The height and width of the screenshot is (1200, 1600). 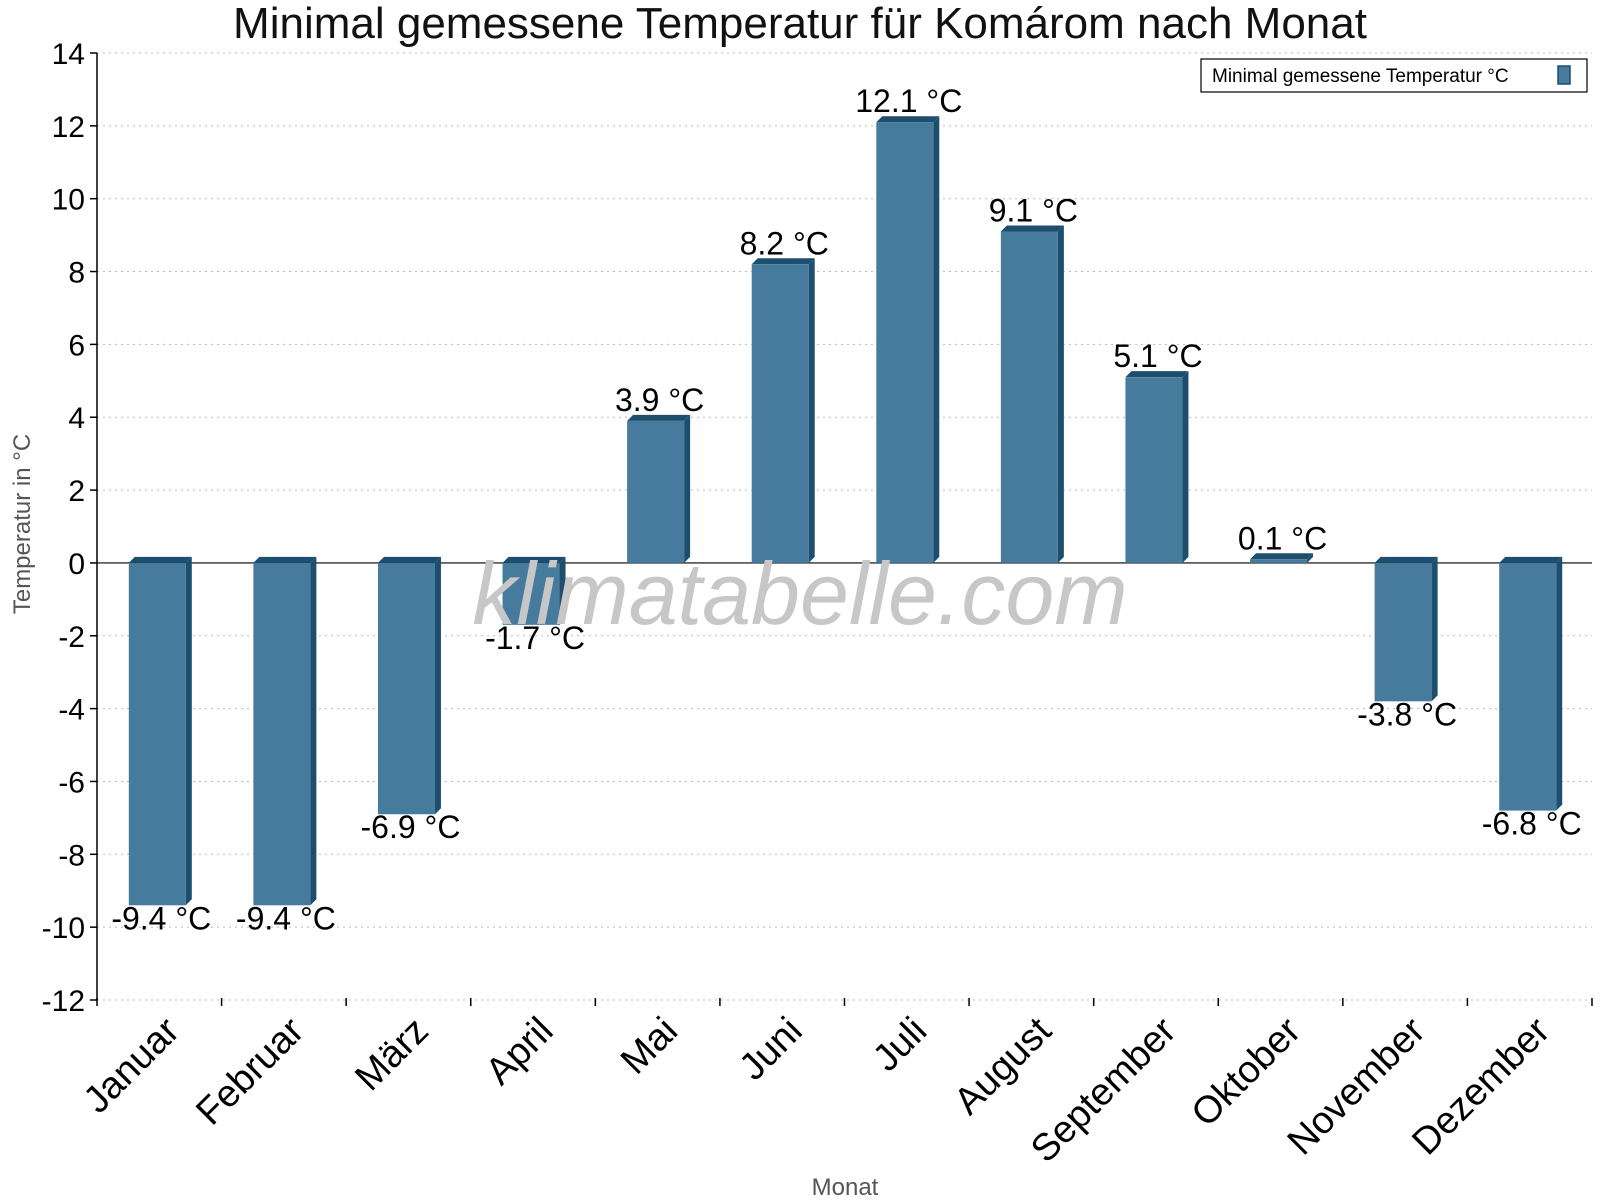 What do you see at coordinates (784, 243) in the screenshot?
I see `data-label: 8.2 °C` at bounding box center [784, 243].